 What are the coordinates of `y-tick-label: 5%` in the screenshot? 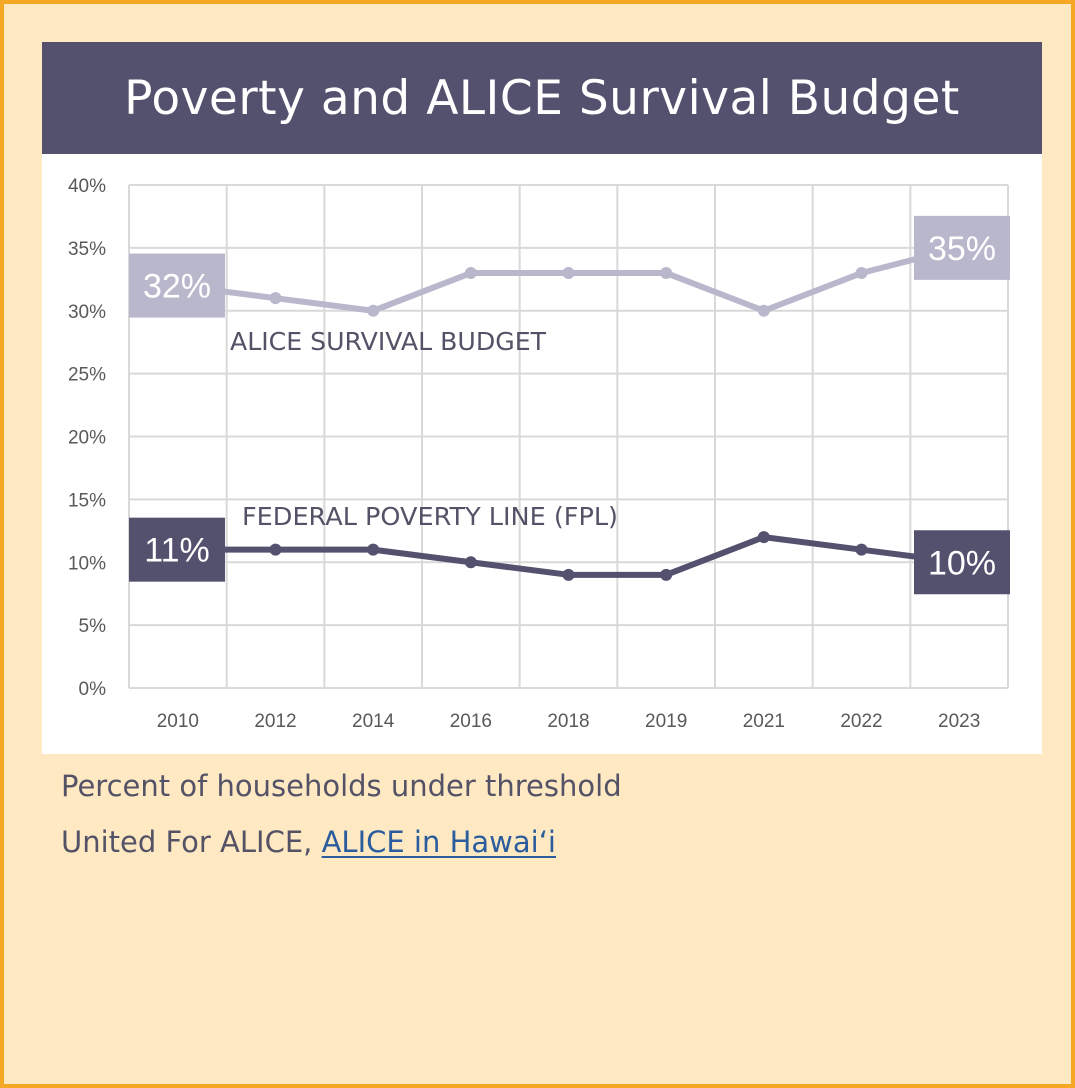 It's located at (93, 626).